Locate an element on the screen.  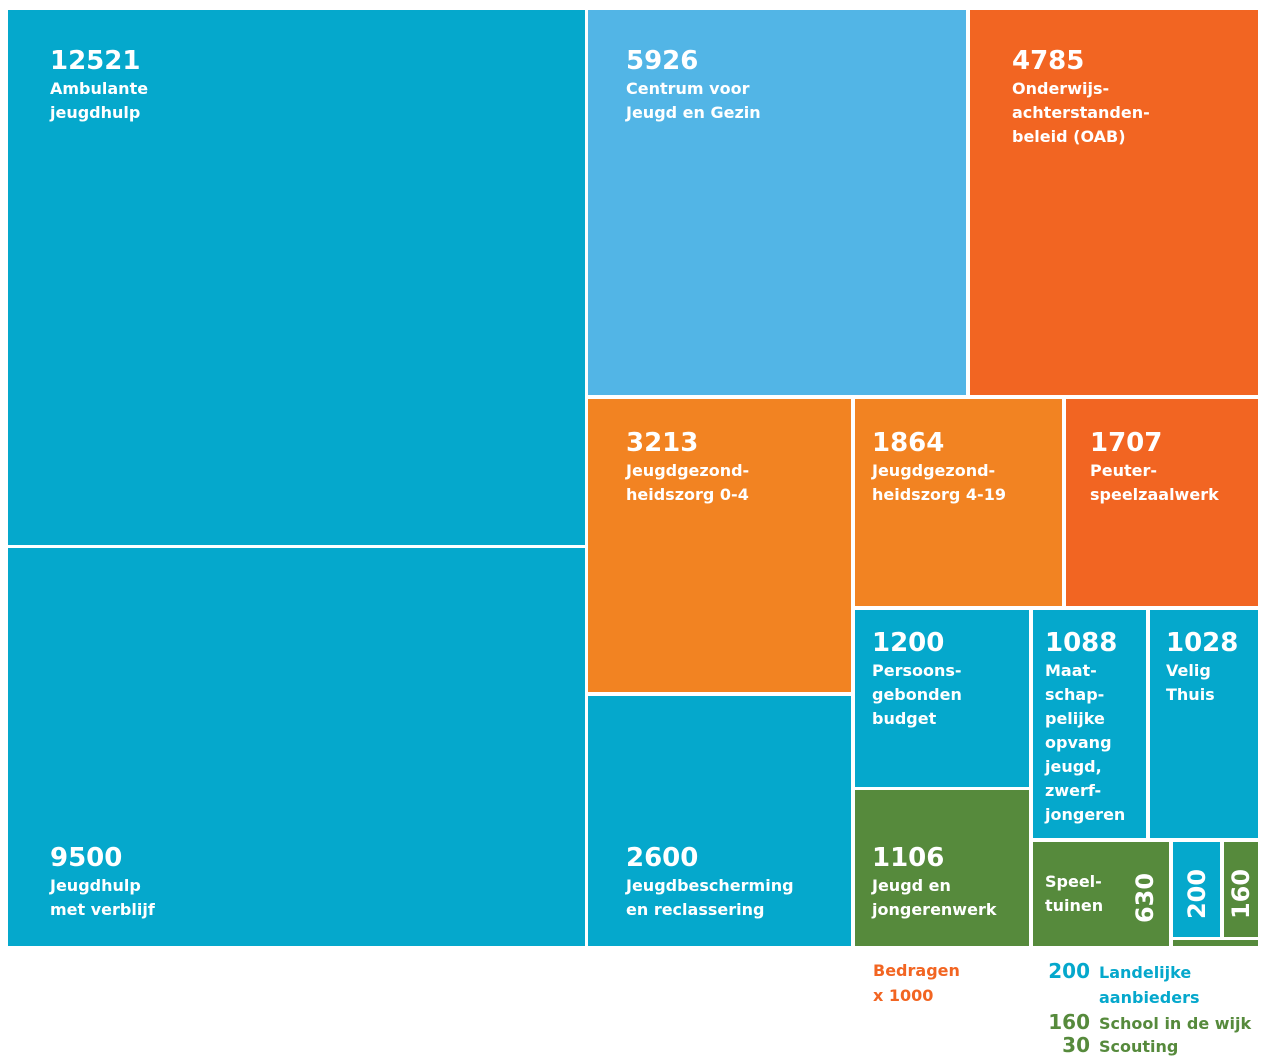
cell-text: Speel- tuinen is located at coordinates (1074, 894).